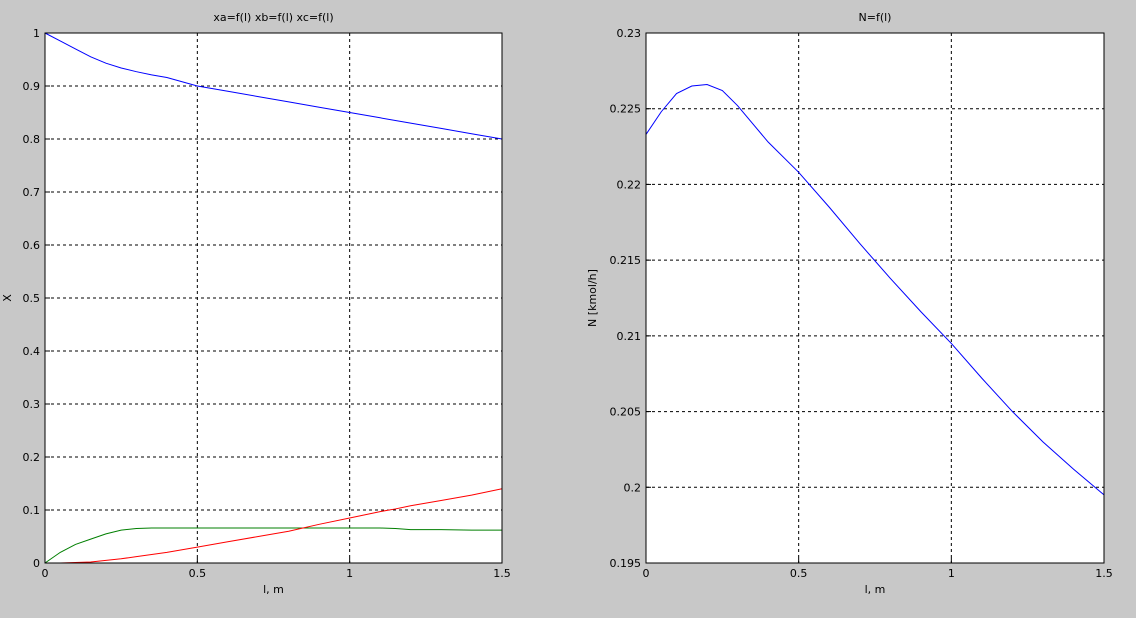 Image resolution: width=1136 pixels, height=618 pixels. Describe the element at coordinates (32, 351) in the screenshot. I see `y-tick-label: 0.4` at that location.